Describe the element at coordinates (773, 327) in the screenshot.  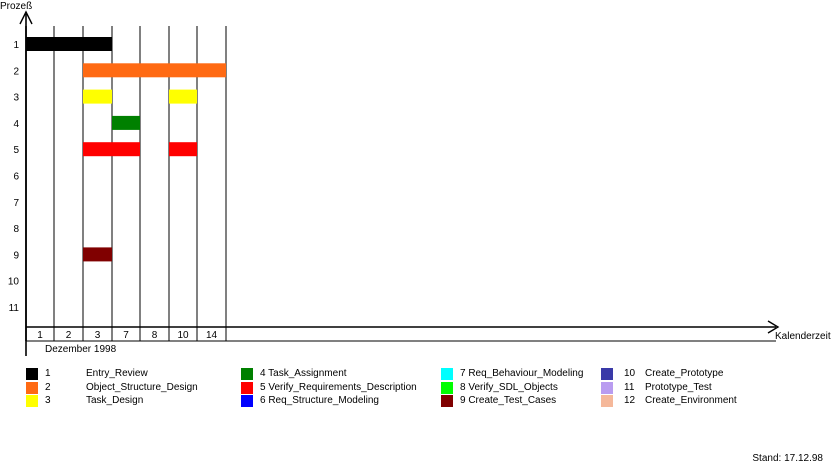
I see `x-axis-arrow` at that location.